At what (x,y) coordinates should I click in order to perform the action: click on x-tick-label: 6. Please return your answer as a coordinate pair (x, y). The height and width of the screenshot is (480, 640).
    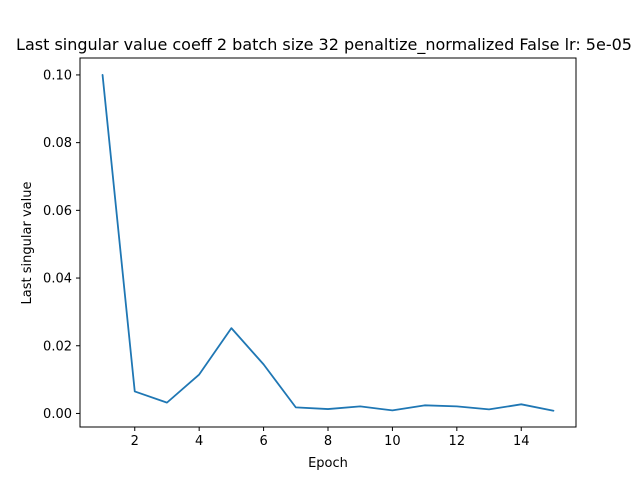
    Looking at the image, I should click on (263, 441).